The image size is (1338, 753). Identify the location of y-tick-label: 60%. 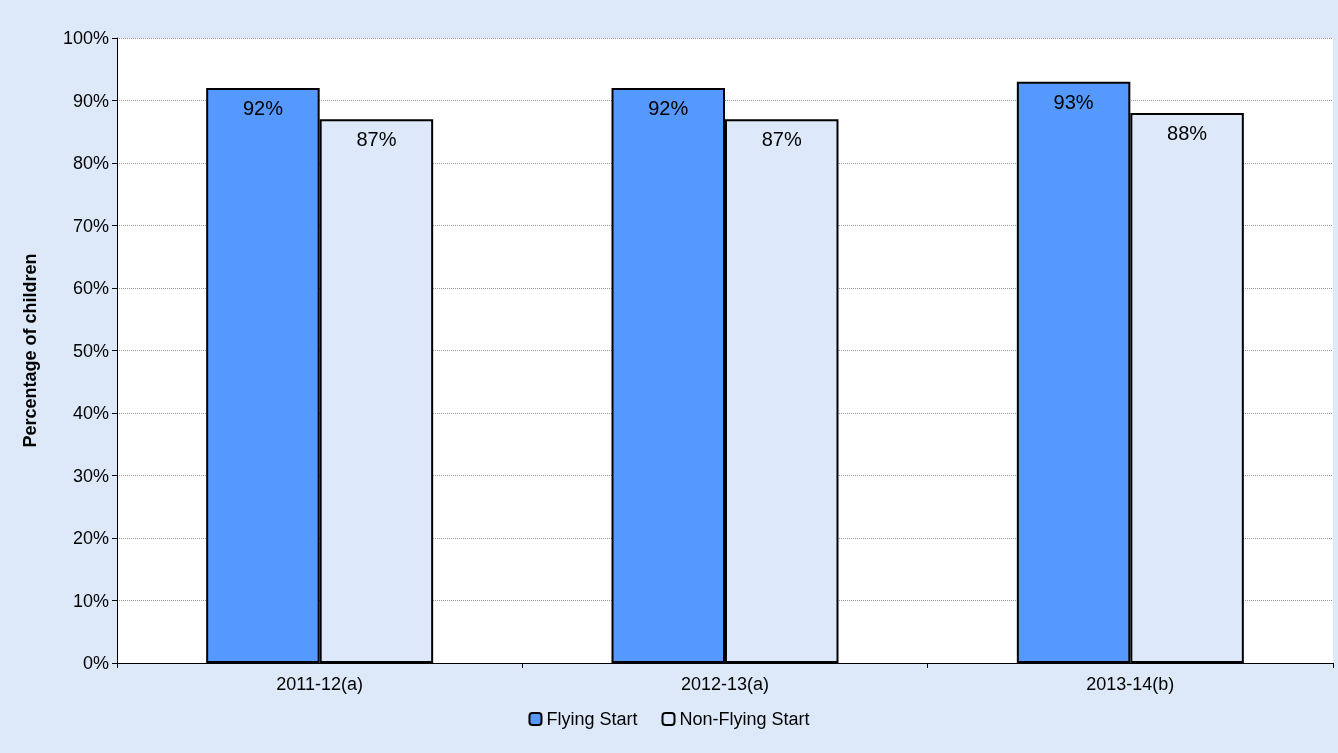
(90, 288).